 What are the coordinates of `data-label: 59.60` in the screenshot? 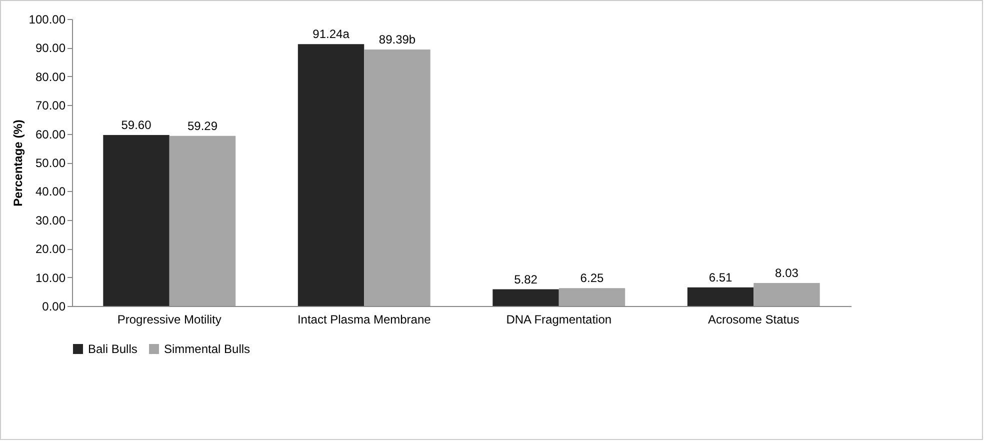 It's located at (136, 125).